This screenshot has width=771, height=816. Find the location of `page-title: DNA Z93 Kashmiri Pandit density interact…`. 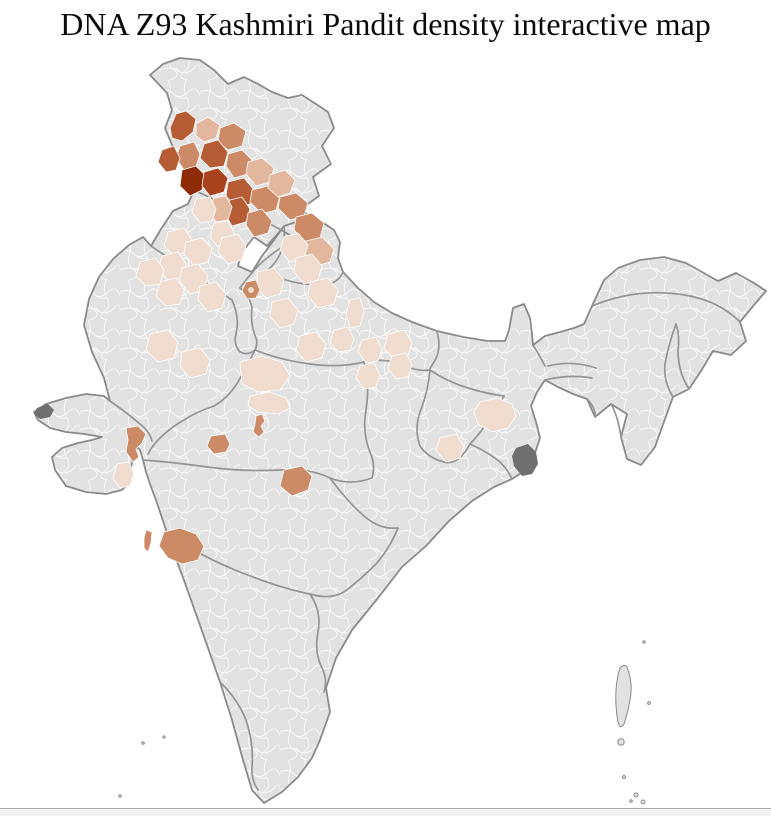

page-title: DNA Z93 Kashmiri Pandit density interact… is located at coordinates (385, 24).